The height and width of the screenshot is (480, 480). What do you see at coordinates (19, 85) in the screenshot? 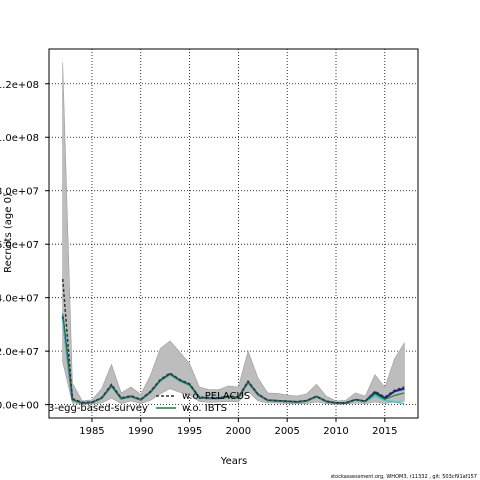
I see `y-tick-label: 1.2e+08` at bounding box center [19, 85].